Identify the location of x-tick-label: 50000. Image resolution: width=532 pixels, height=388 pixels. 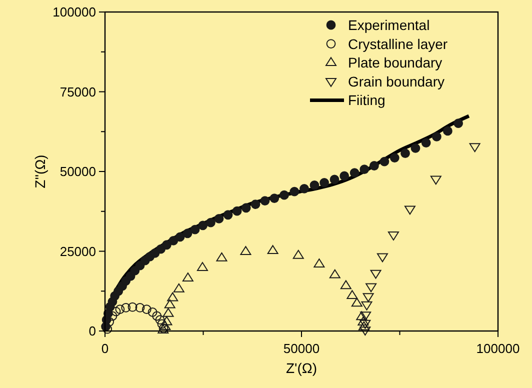
(301, 348).